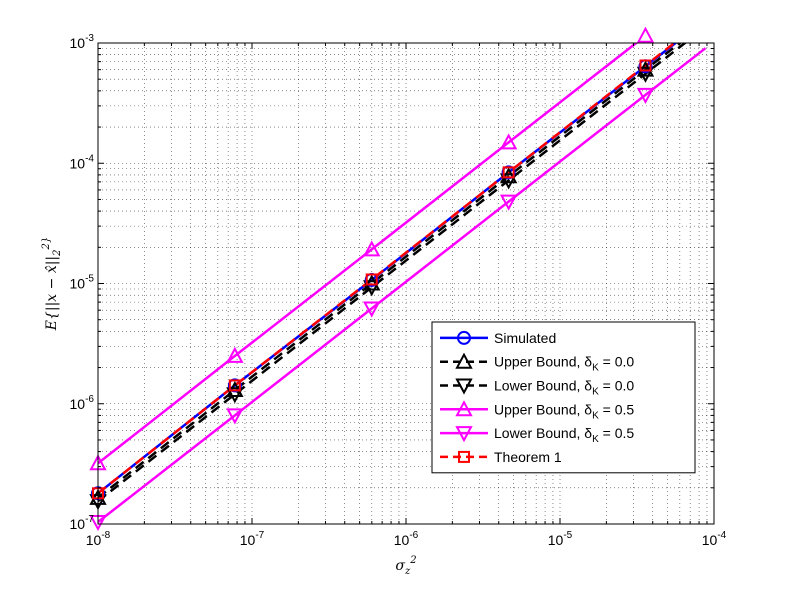  I want to click on legend-label: Lower Bound, δK = 0.0, so click(564, 388).